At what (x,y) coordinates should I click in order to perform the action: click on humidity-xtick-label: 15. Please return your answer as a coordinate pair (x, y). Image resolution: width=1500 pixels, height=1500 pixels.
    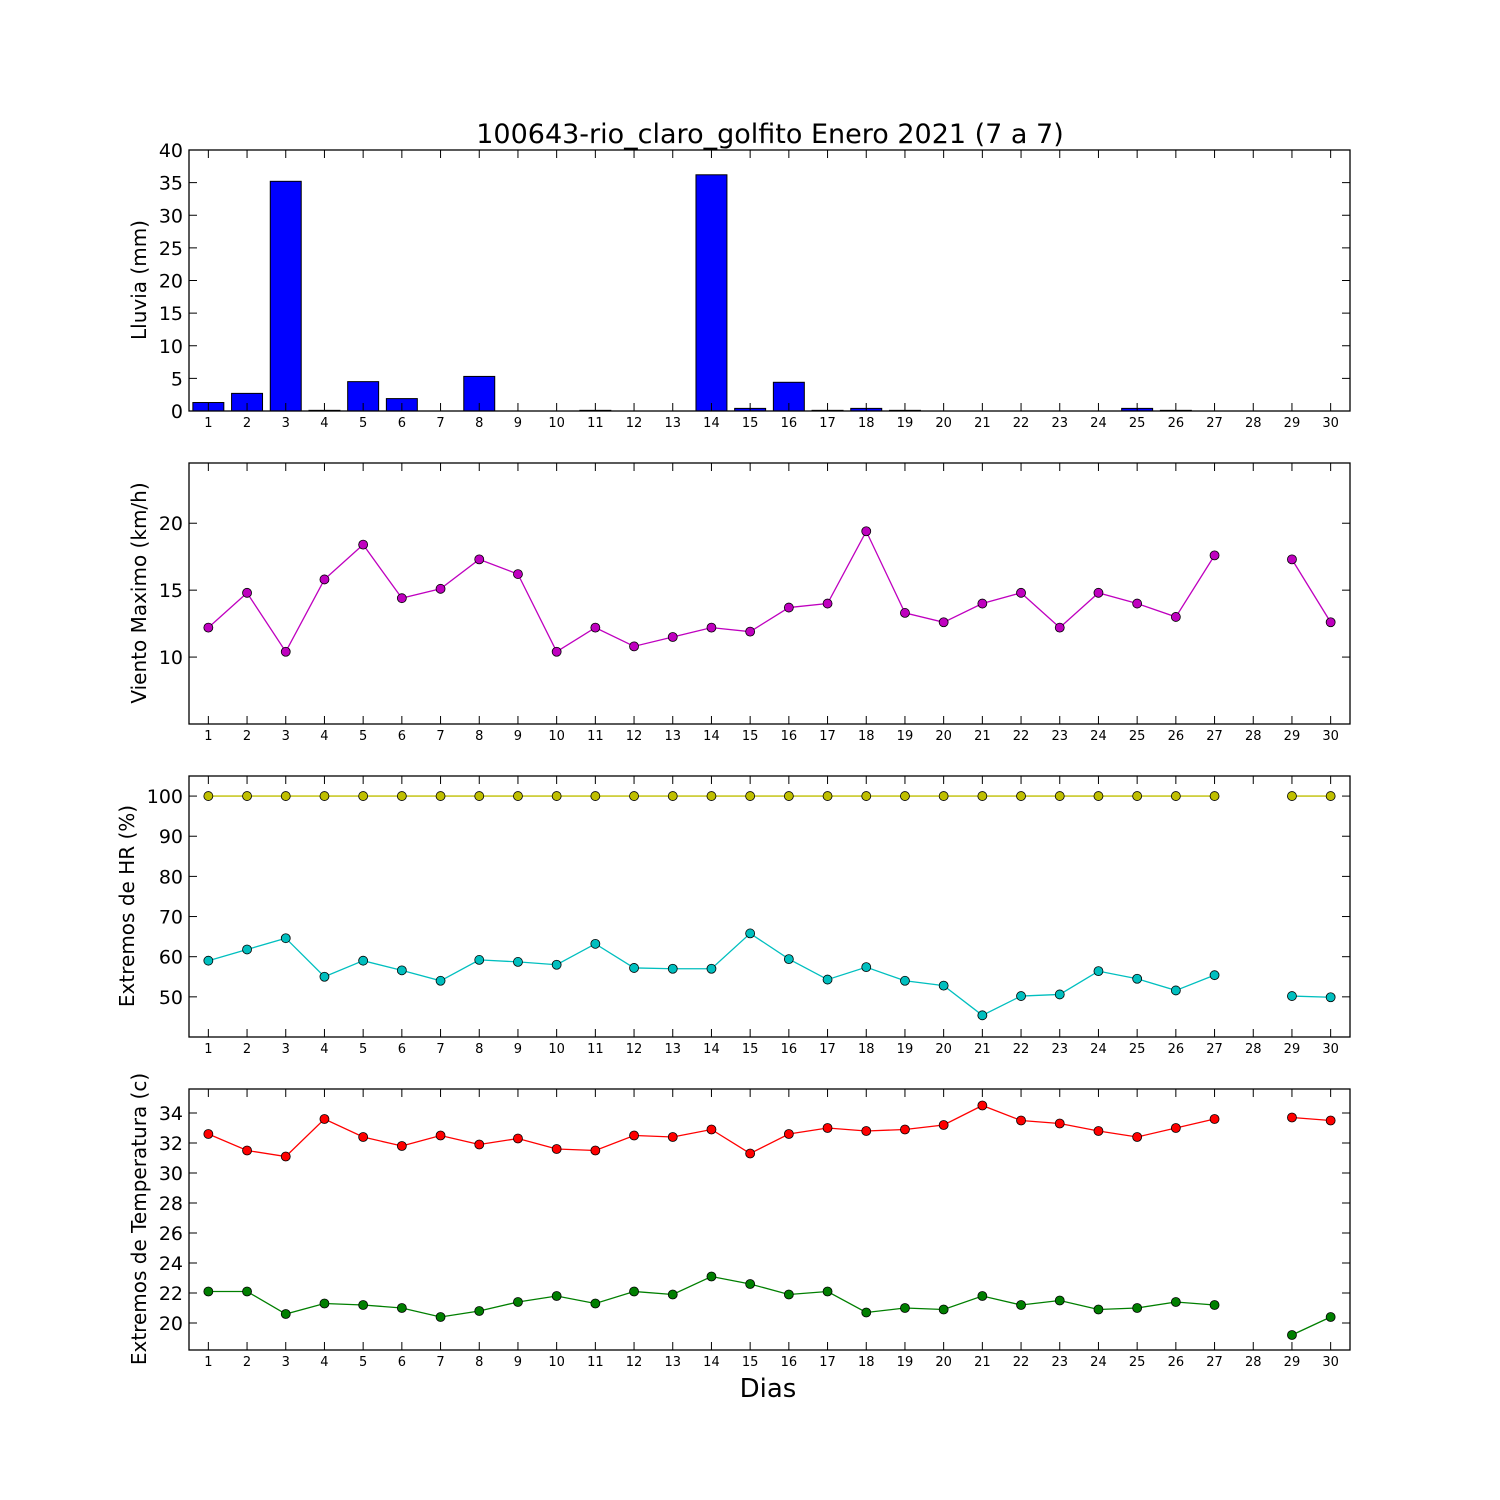
    Looking at the image, I should click on (750, 1049).